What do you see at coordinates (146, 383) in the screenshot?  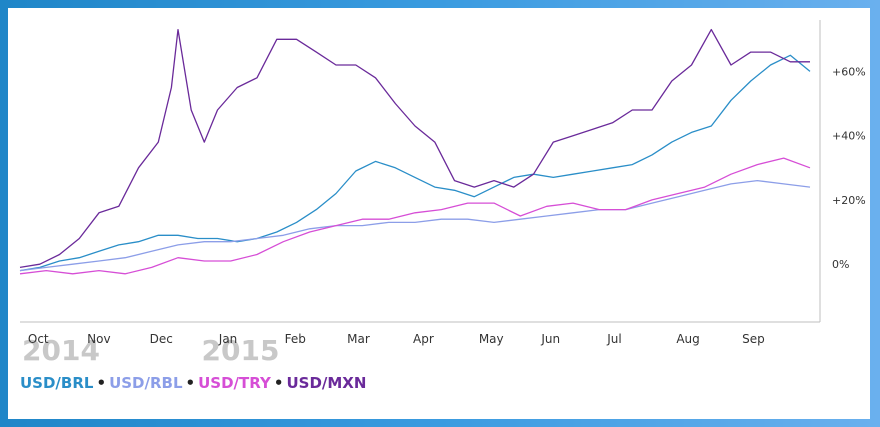 I see `legend-entry: USD/RBL` at bounding box center [146, 383].